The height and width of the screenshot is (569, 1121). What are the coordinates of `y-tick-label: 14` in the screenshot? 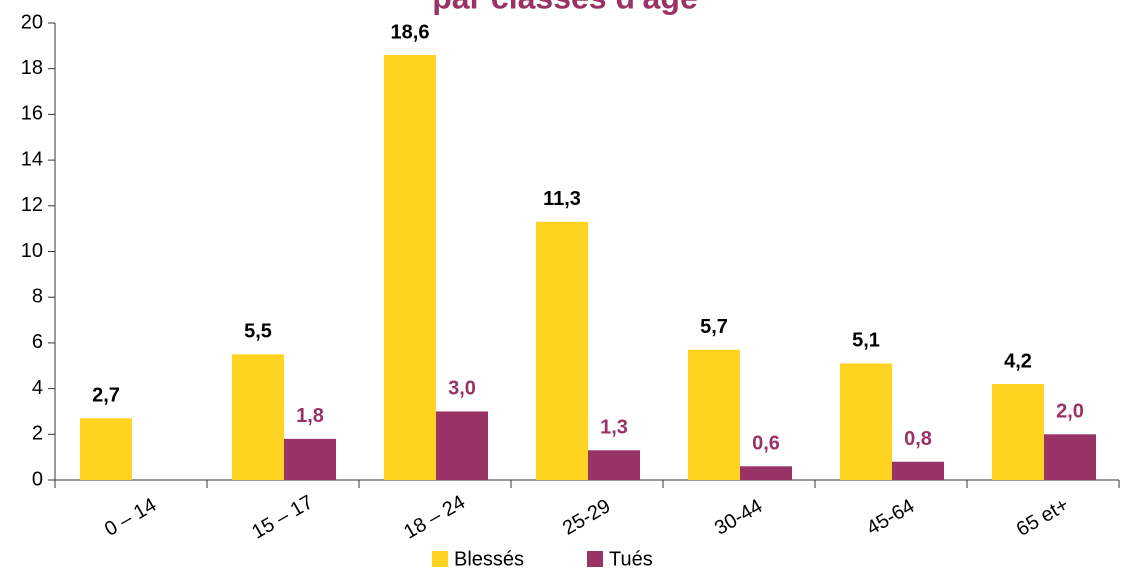 It's located at (32, 159).